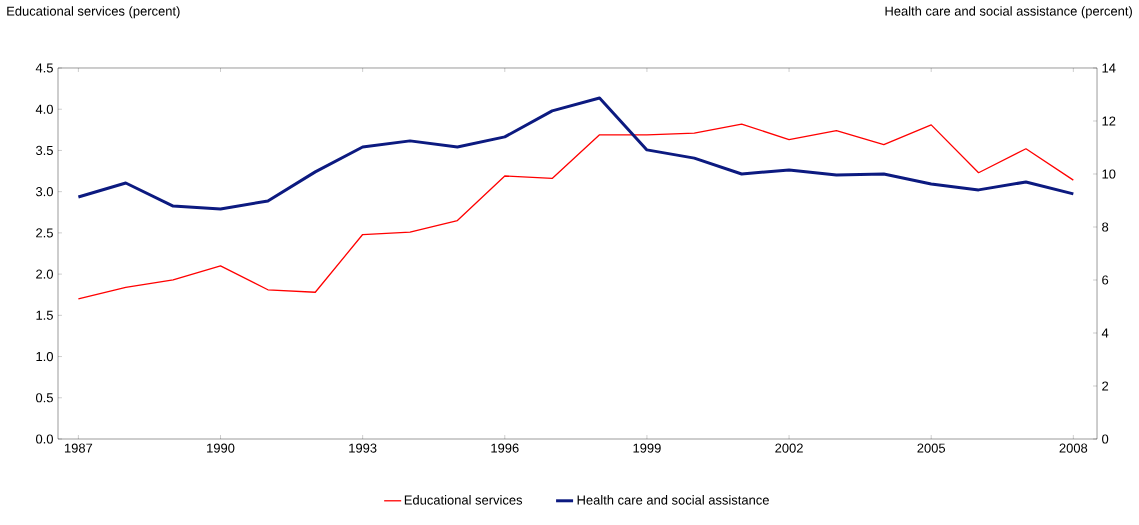  Describe the element at coordinates (1109, 121) in the screenshot. I see `y2-tick-label: 12` at that location.